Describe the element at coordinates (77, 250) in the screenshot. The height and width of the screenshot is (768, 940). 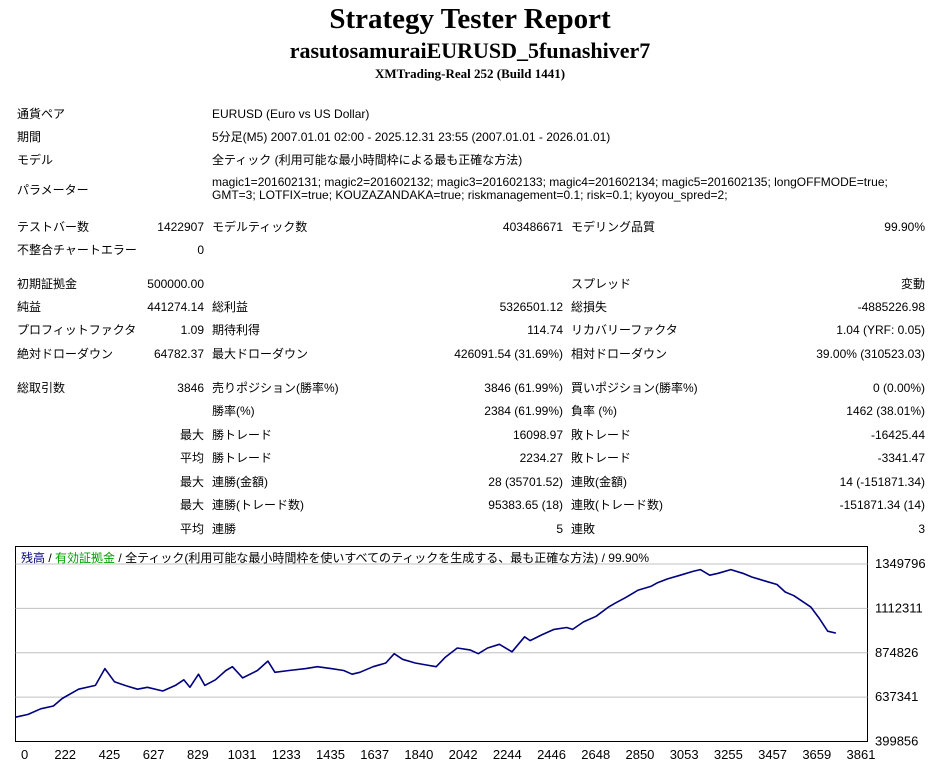
I see `mismatch-errors-label: 不整合チャートエラー` at that location.